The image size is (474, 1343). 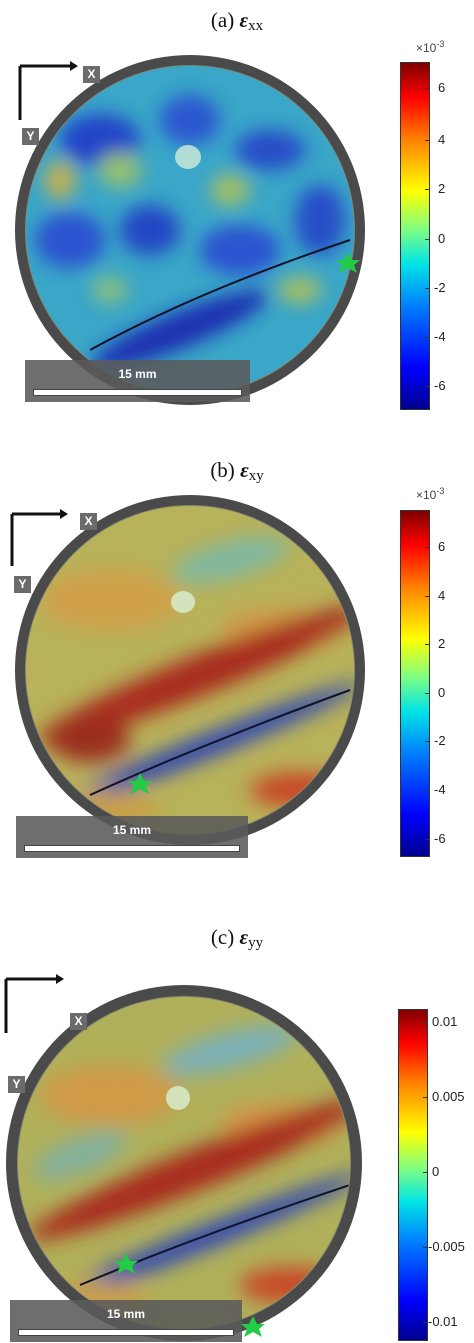 What do you see at coordinates (237, 938) in the screenshot?
I see `panel-title-c: (c) εyy` at bounding box center [237, 938].